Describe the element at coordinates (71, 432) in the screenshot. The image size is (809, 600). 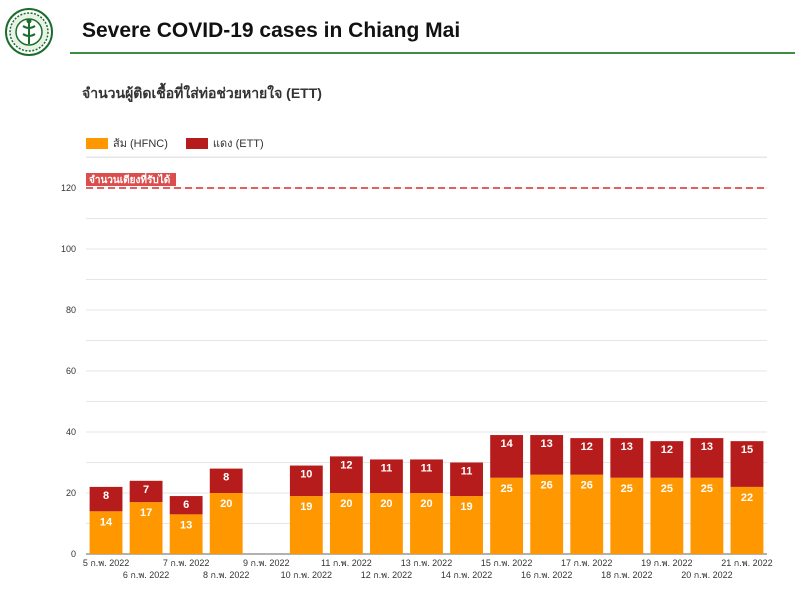
I see `y-tick-label: 40` at that location.